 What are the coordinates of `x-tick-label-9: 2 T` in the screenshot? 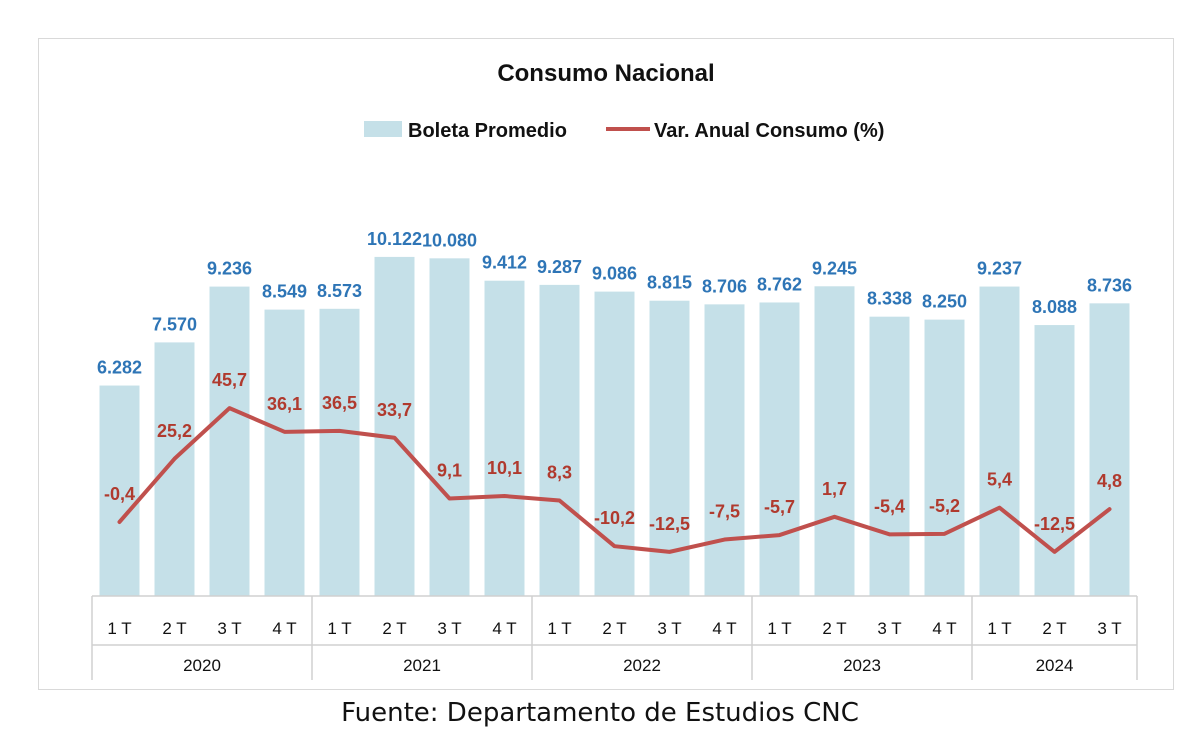 It's located at (614, 628).